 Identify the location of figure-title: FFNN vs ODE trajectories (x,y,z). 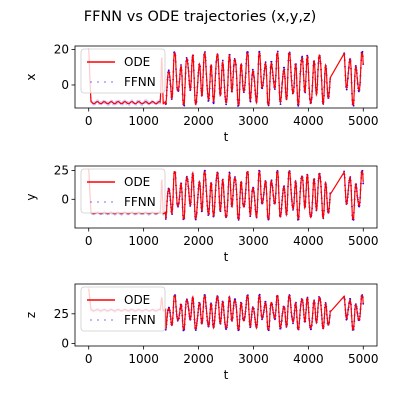
(200, 17).